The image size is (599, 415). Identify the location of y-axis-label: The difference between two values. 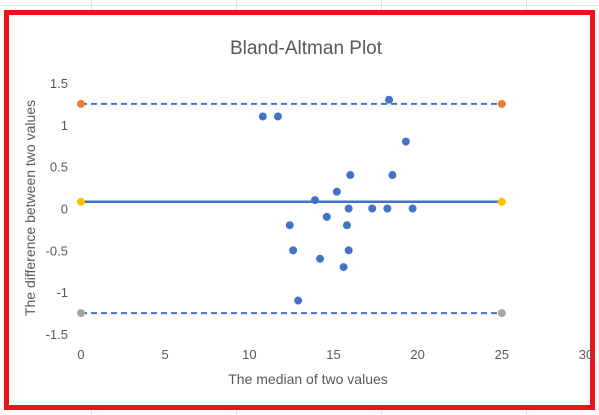
(30, 208).